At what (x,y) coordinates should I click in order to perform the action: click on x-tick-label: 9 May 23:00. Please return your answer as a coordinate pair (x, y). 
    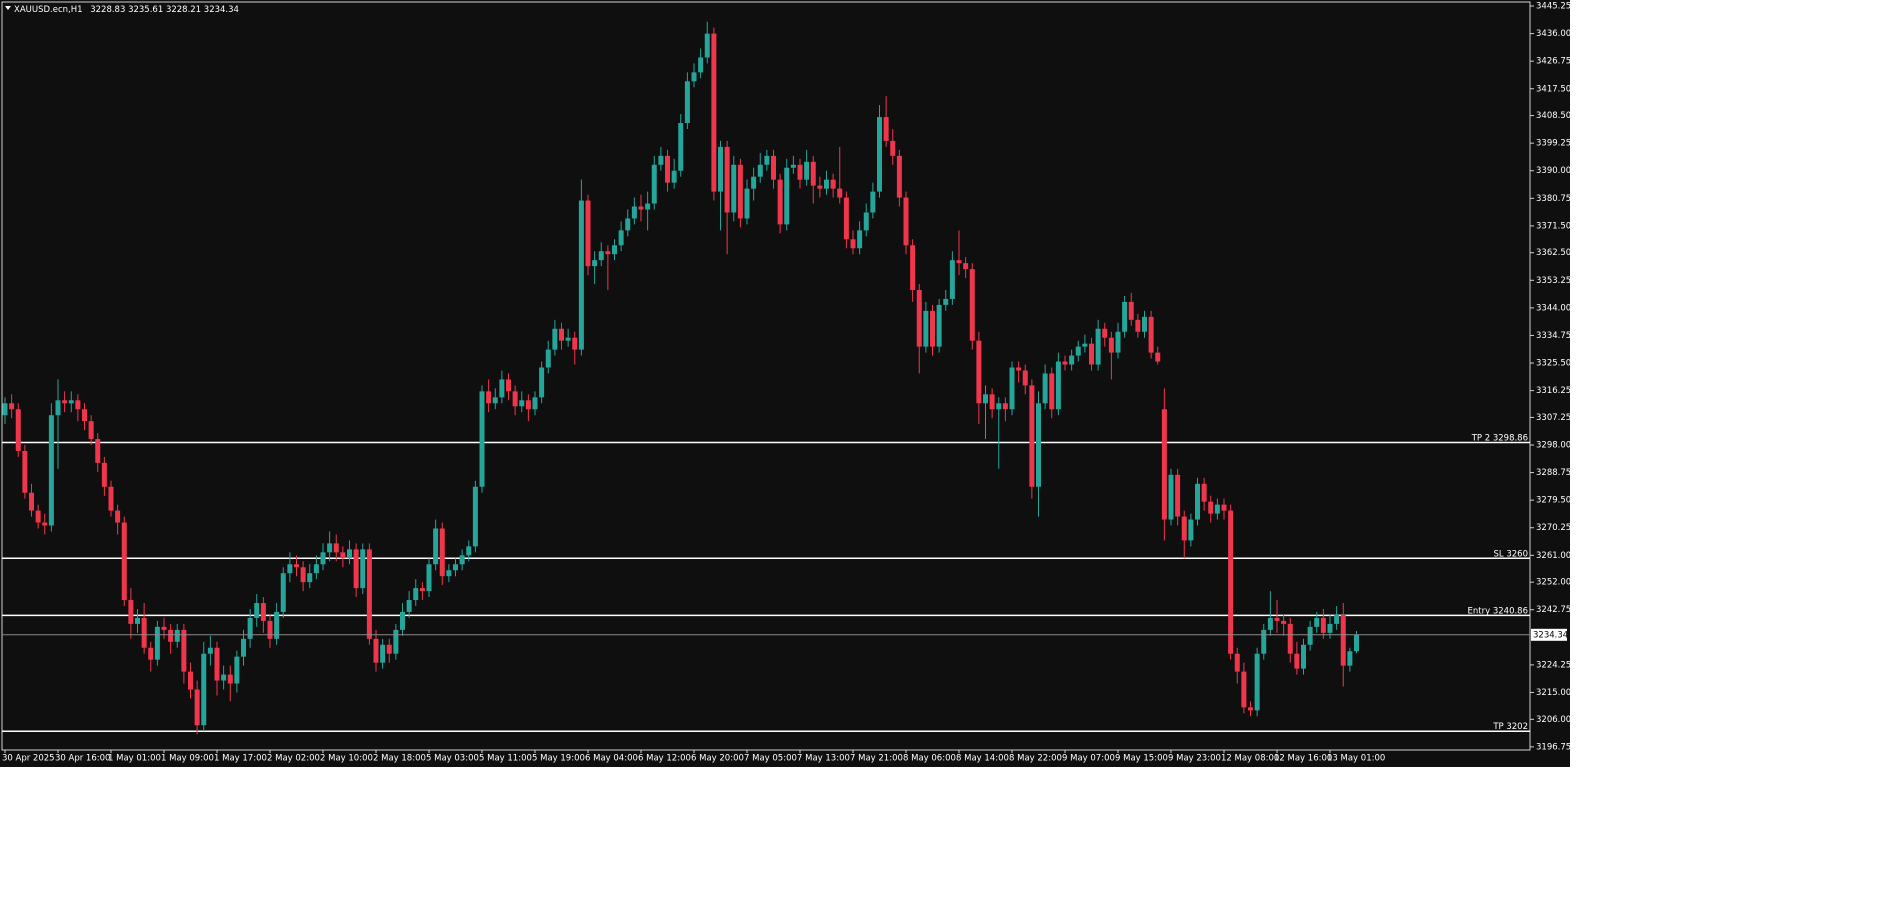
    Looking at the image, I should click on (1194, 759).